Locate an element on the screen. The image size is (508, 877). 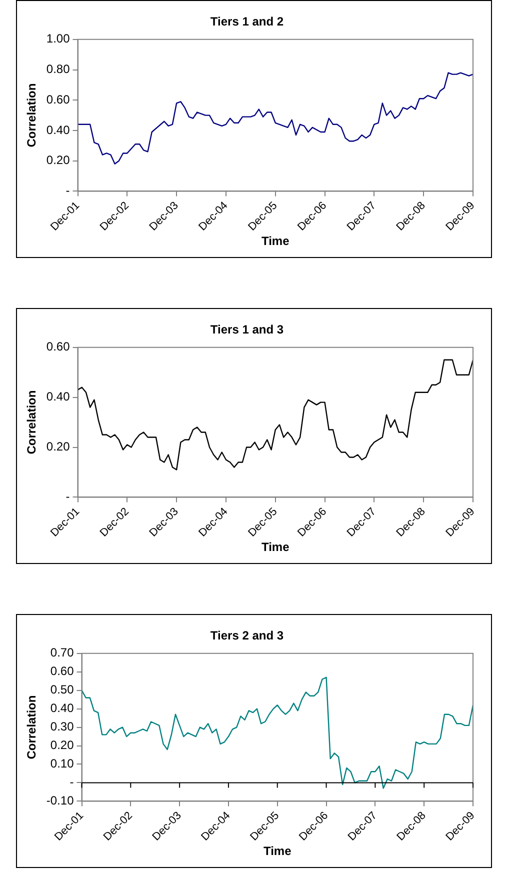
y-tick-label: 0.80 is located at coordinates (58, 69).